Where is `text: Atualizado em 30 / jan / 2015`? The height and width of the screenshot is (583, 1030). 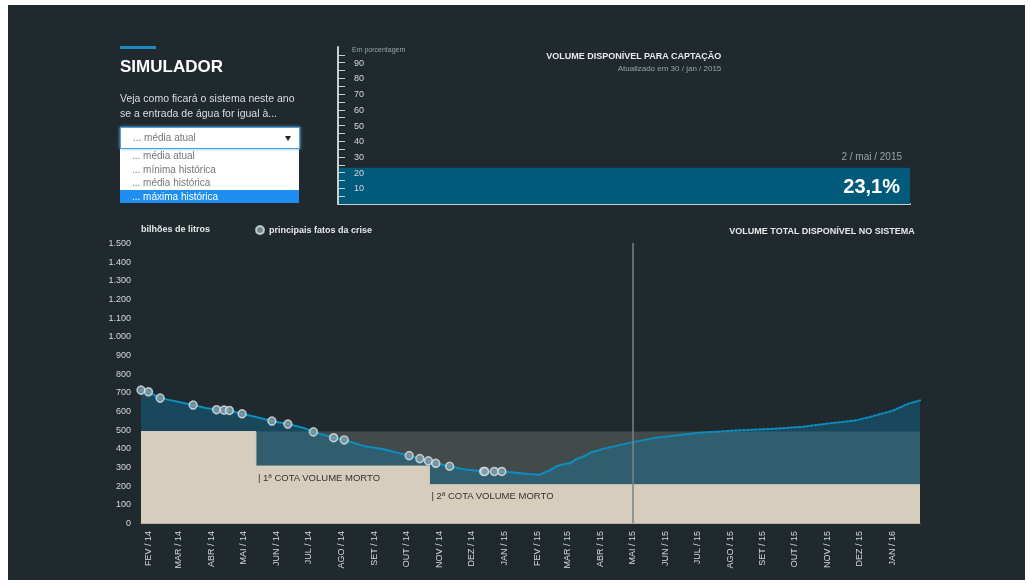
text: Atualizado em 30 / jan / 2015 is located at coordinates (669, 68).